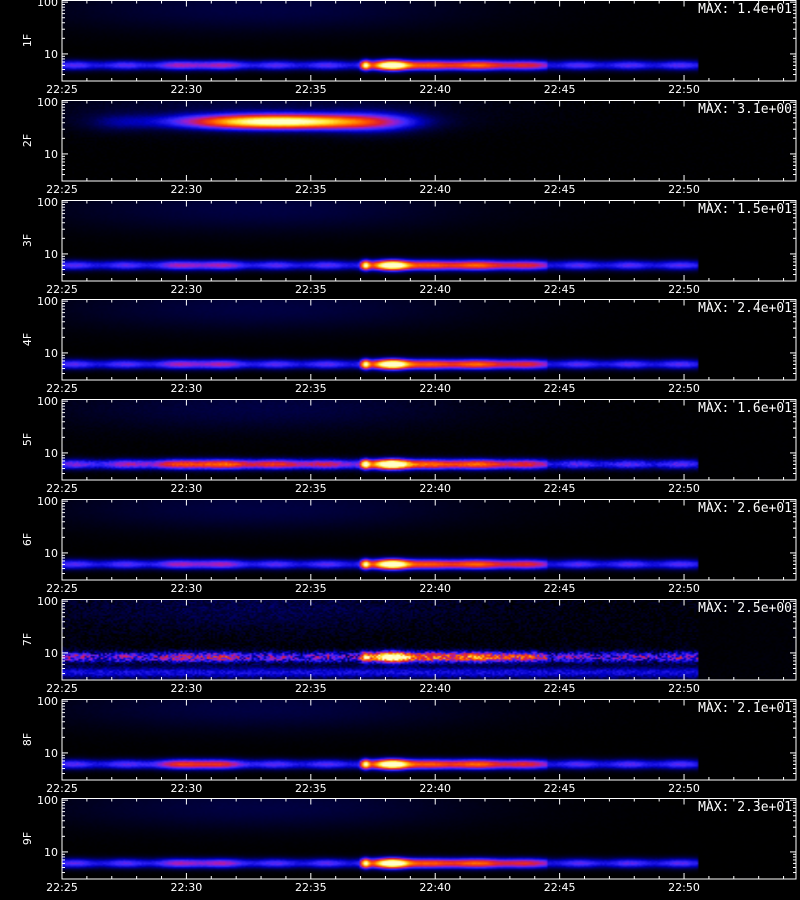  Describe the element at coordinates (745, 708) in the screenshot. I see `max-annotation: MAX: 2.1e+01` at that location.